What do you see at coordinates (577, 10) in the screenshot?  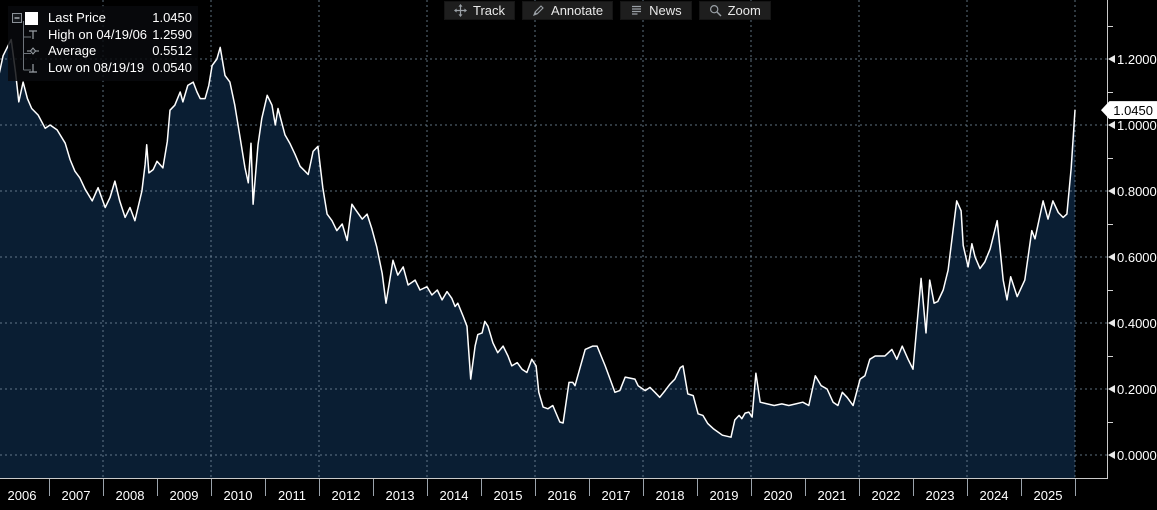 I see `annotate-button-label: Annotate` at bounding box center [577, 10].